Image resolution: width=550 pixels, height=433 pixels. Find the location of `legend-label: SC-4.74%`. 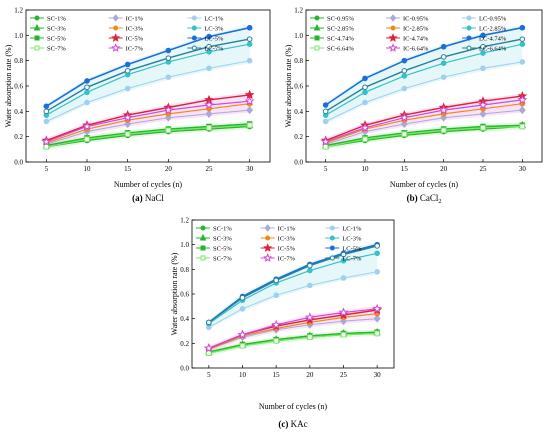

legend-label: SC-4.74% is located at coordinates (340, 39).